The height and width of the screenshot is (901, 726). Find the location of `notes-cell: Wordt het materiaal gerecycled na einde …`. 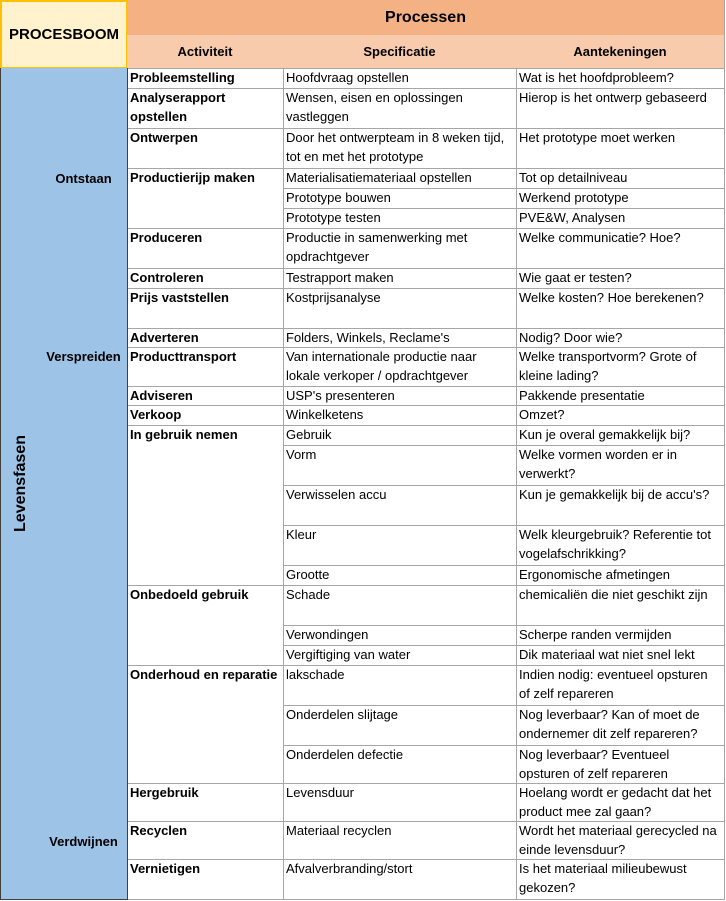

notes-cell: Wordt het materiaal gerecycled na einde … is located at coordinates (620, 840).